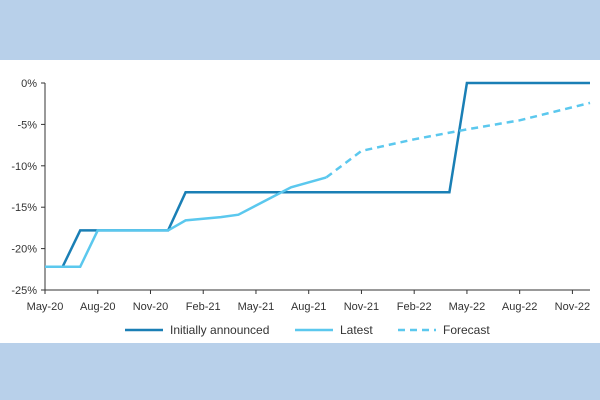 Image resolution: width=600 pixels, height=400 pixels. I want to click on x-tick-label: May-22, so click(467, 307).